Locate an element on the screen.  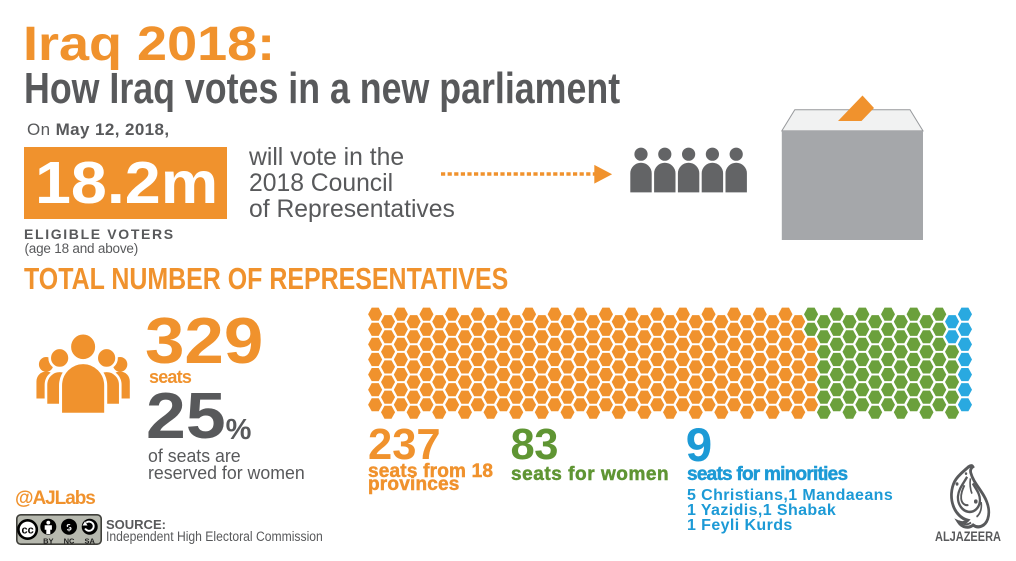
svg-text: cc is located at coordinates (27, 531).